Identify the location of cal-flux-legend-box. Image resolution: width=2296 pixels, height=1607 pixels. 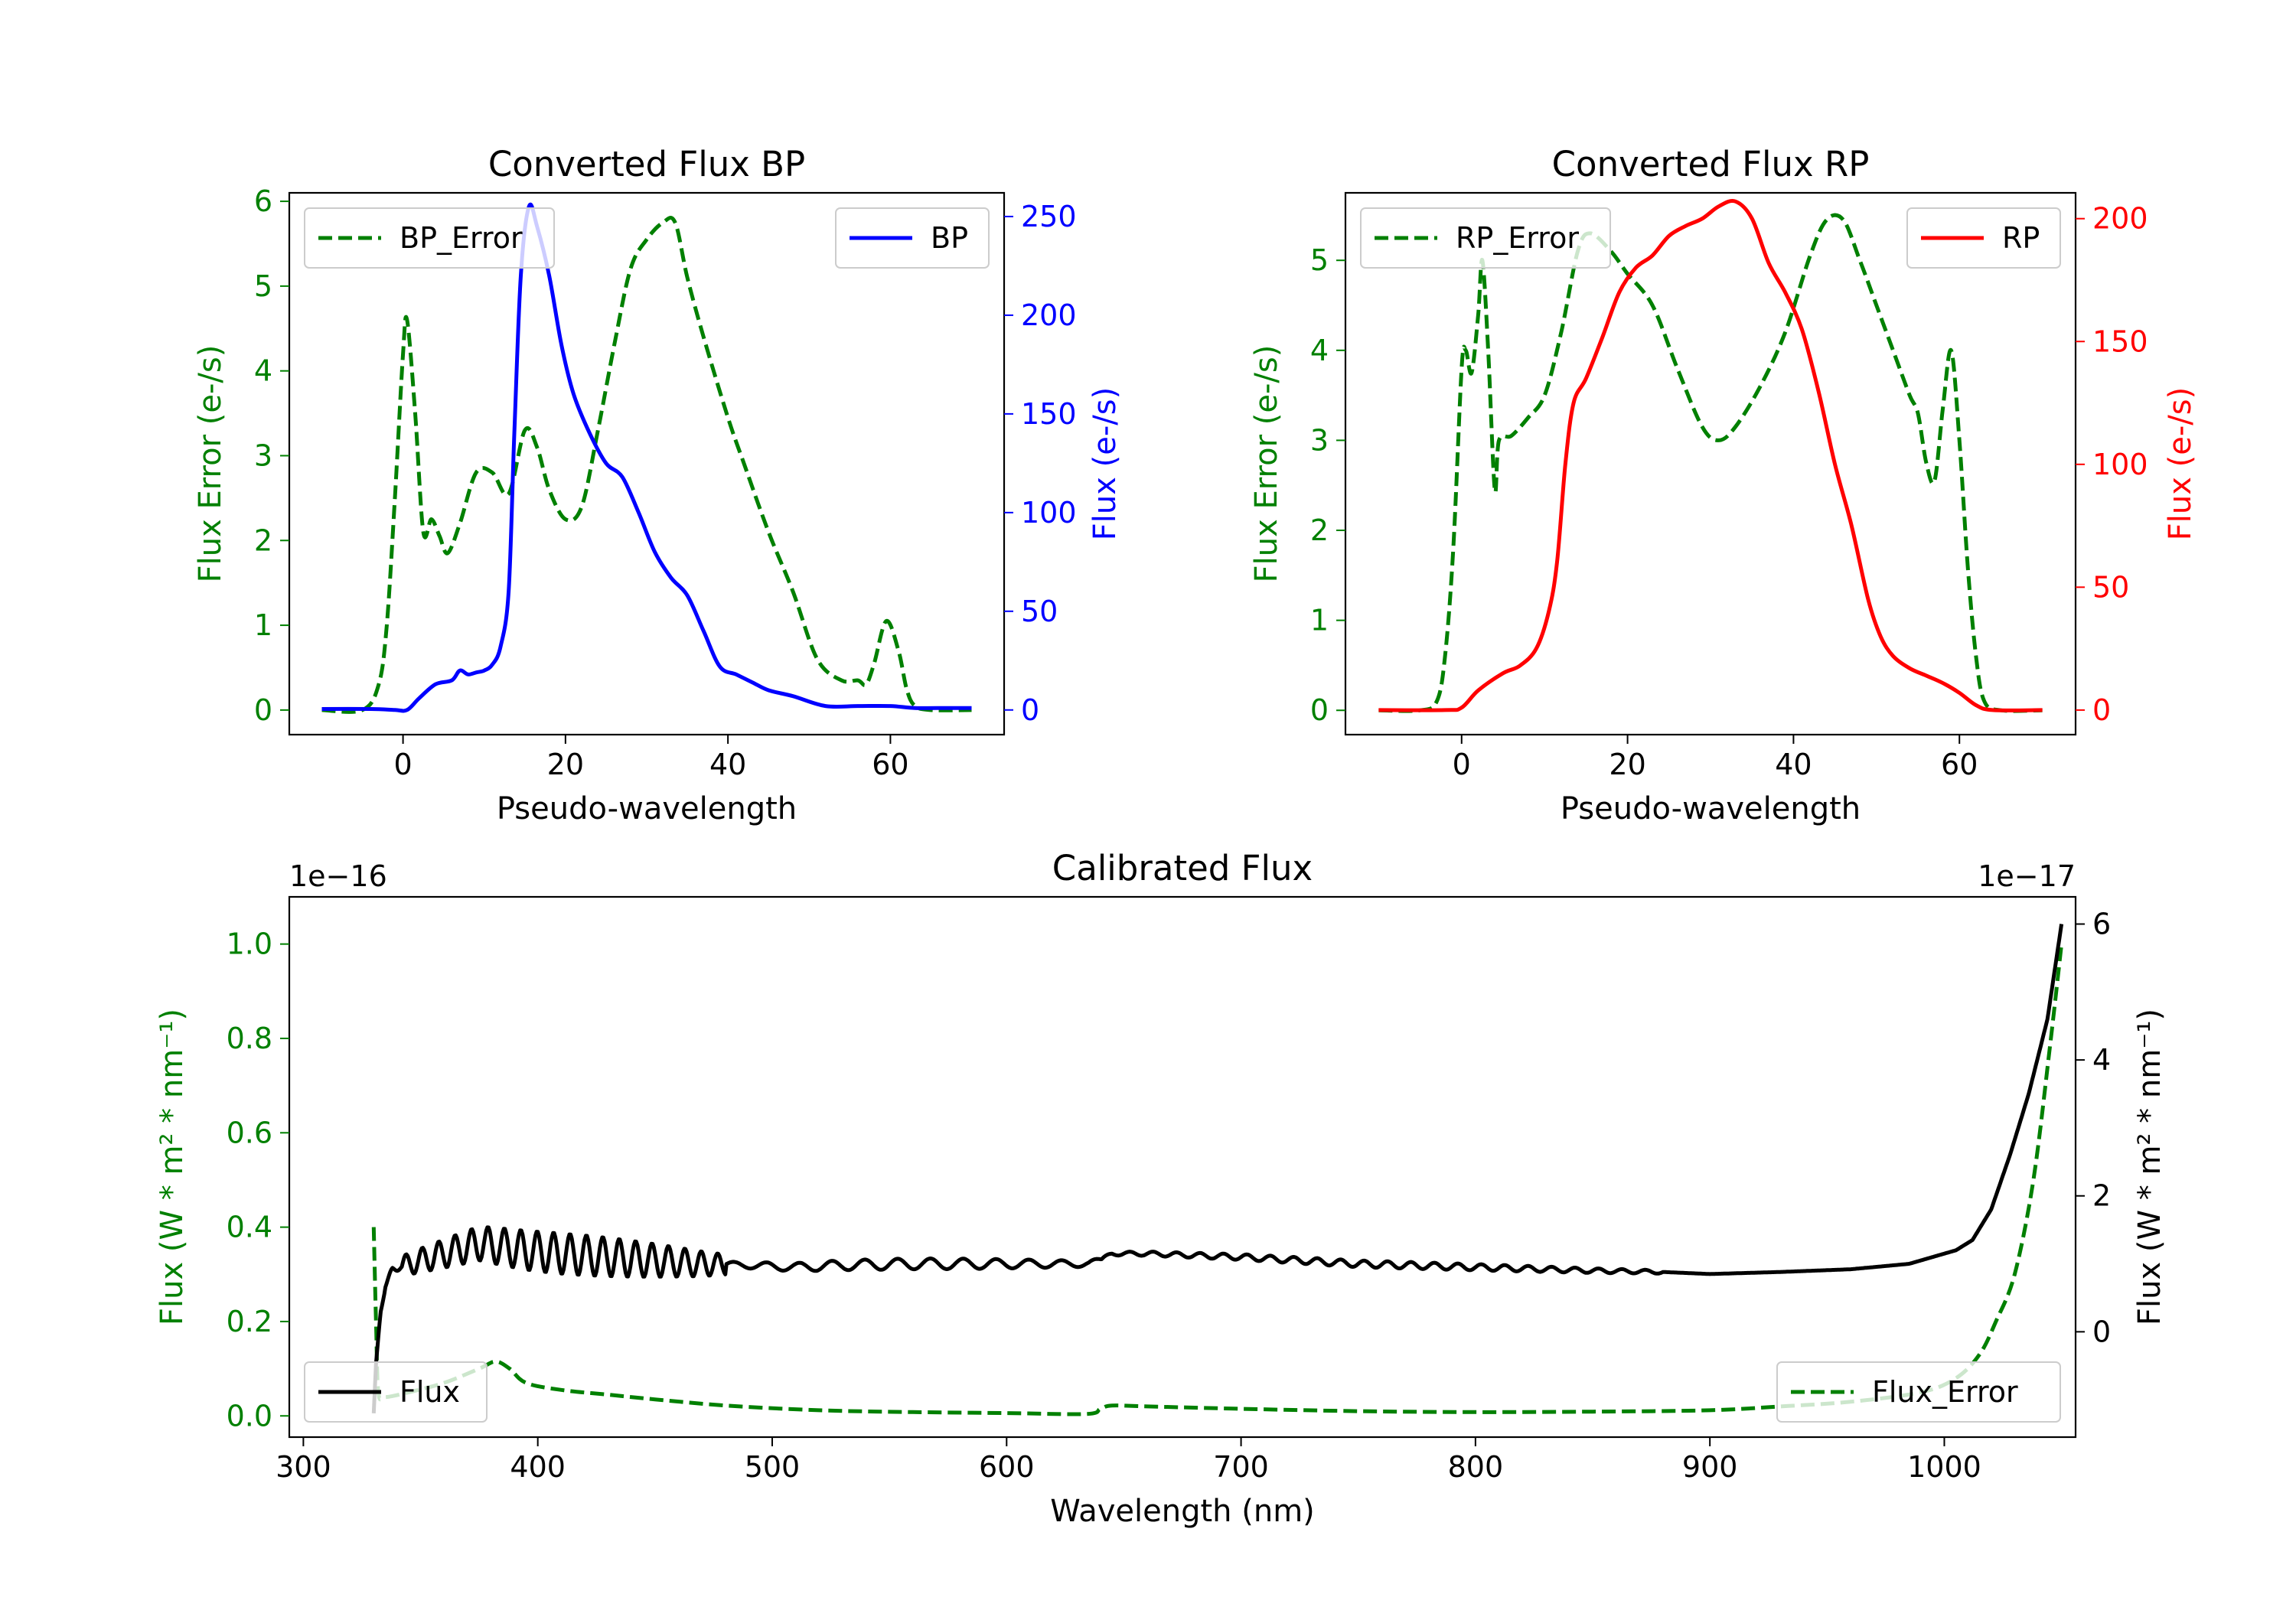
(396, 1392).